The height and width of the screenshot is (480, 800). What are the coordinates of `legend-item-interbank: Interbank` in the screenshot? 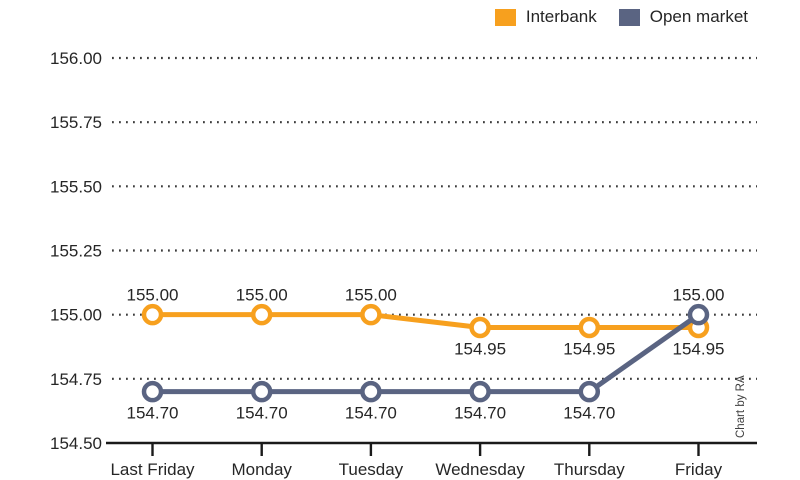 It's located at (545, 17).